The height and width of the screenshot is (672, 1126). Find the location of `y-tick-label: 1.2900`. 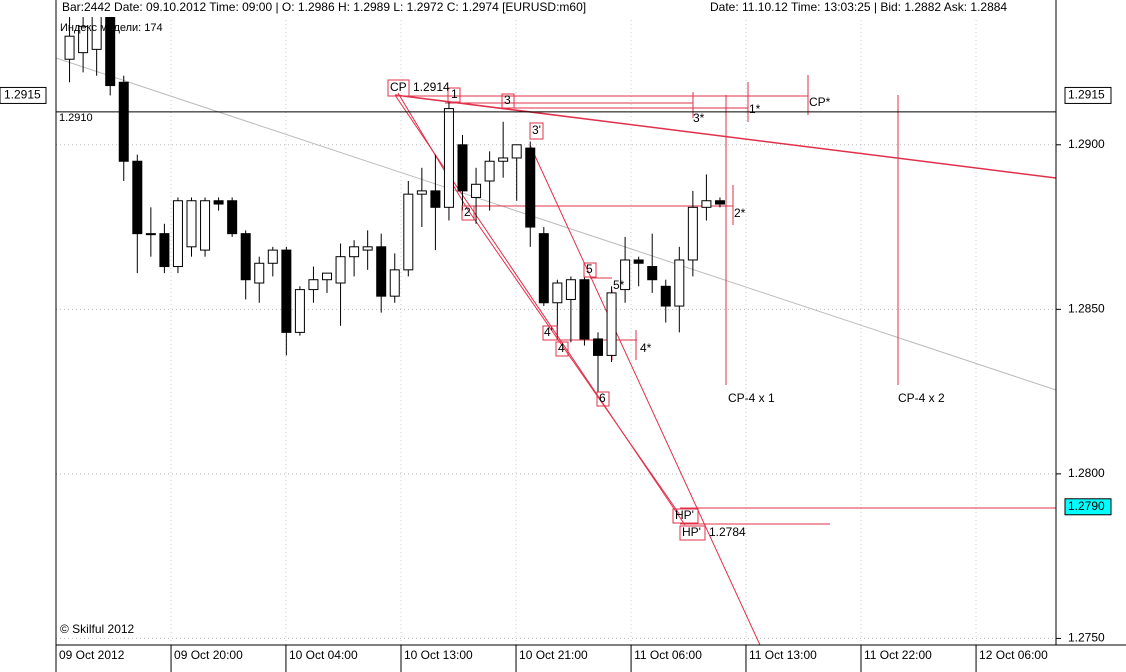

y-tick-label: 1.2900 is located at coordinates (1086, 144).